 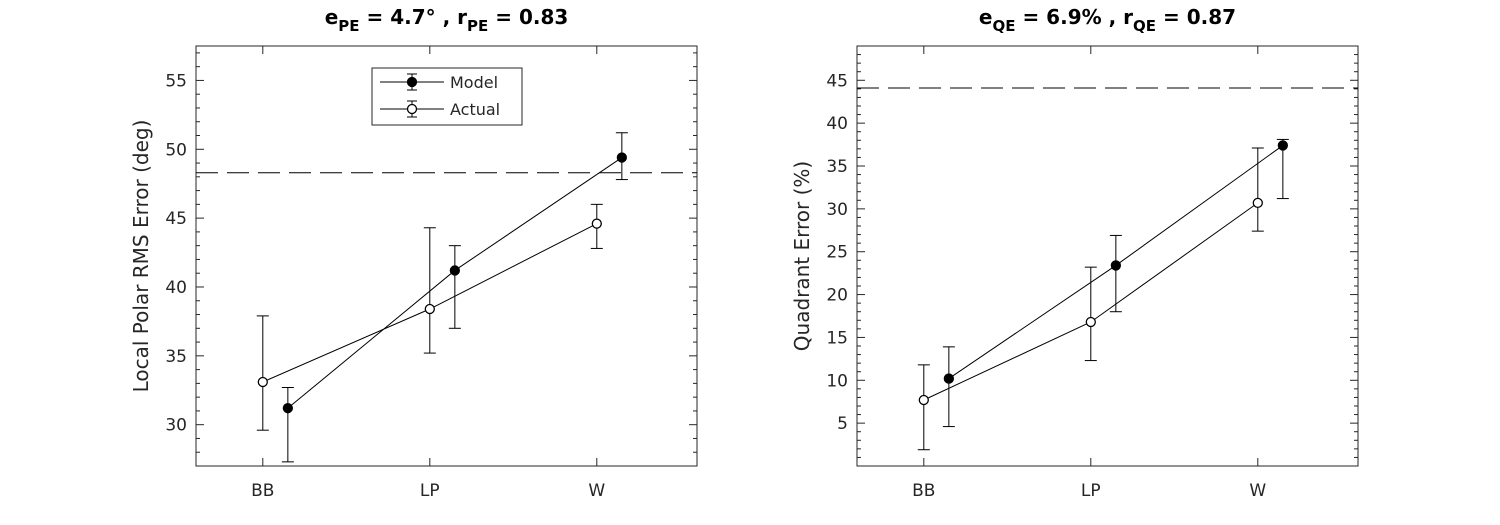 I want to click on legend-box, so click(x=447, y=96).